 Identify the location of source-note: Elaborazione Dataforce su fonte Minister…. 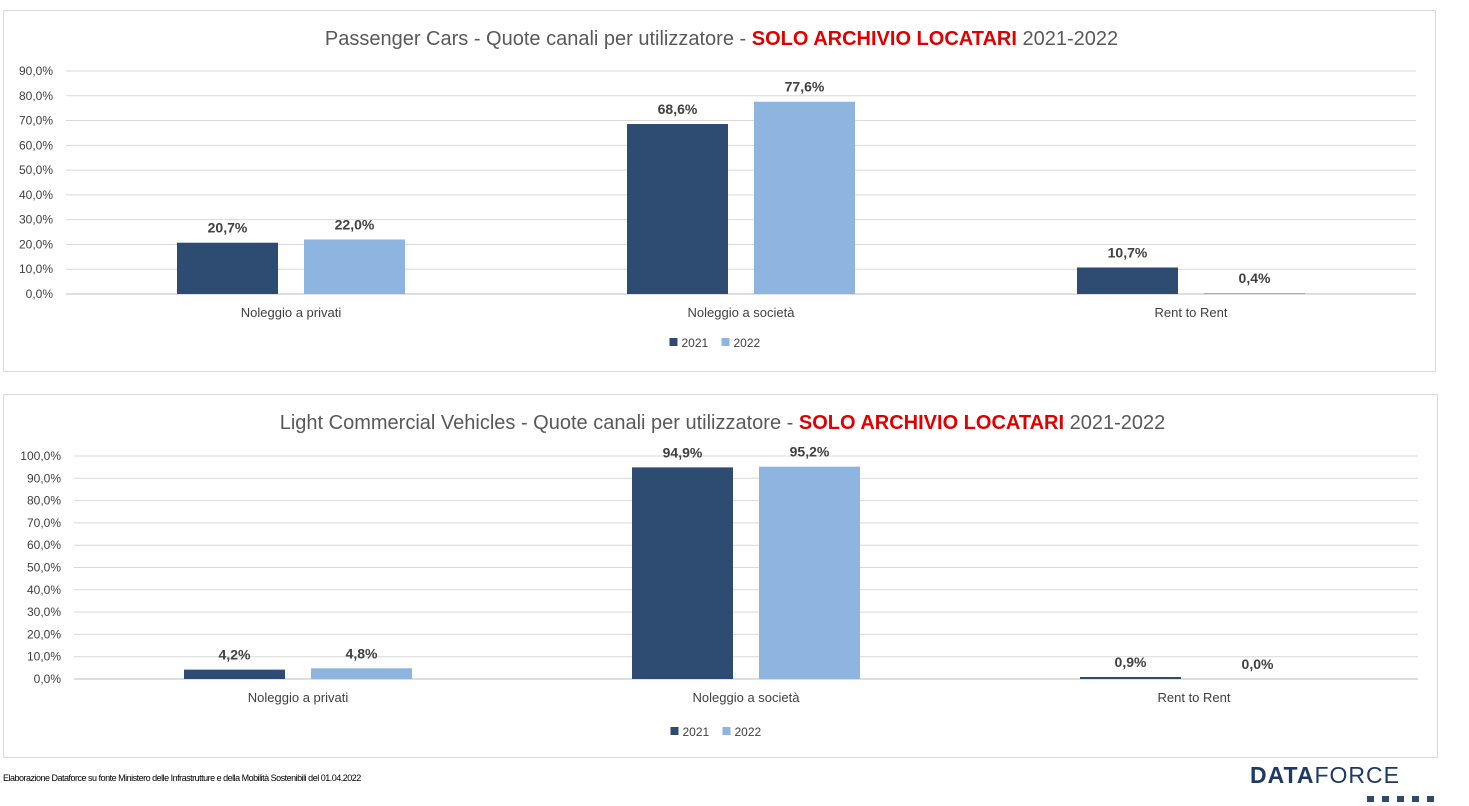
(182, 778).